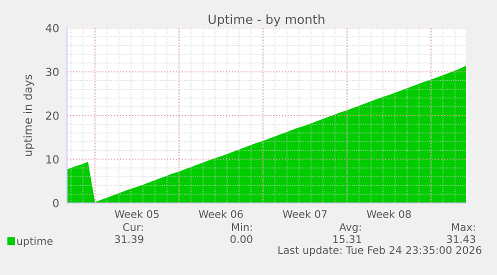 This screenshot has width=497, height=275. Describe the element at coordinates (461, 239) in the screenshot. I see `text: 31.43` at that location.